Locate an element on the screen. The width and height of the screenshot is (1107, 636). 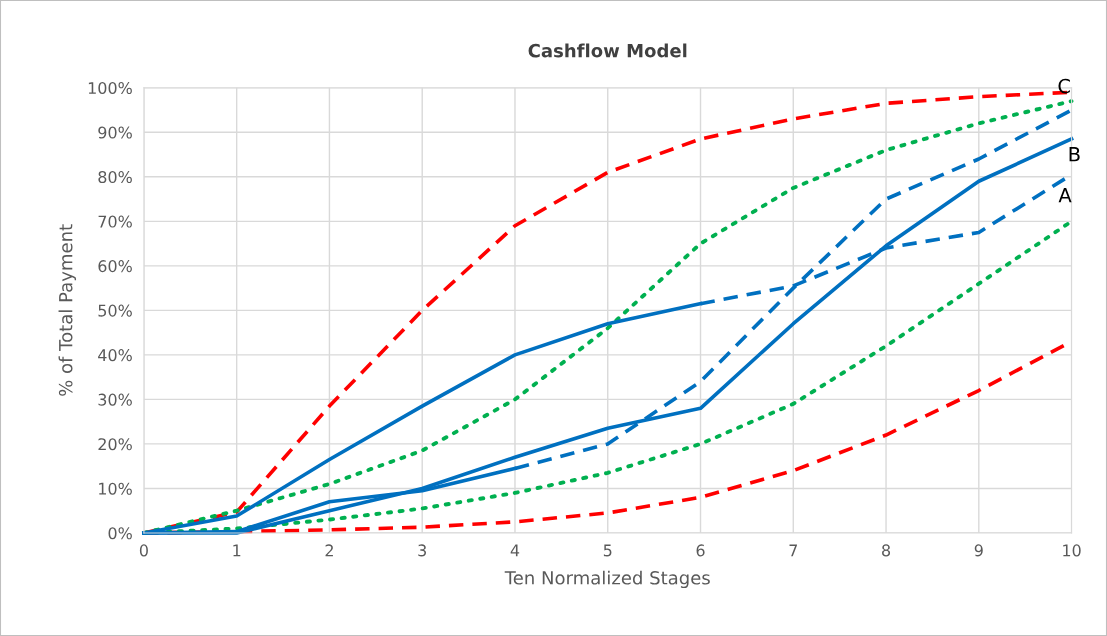
y-tick-label: 30% is located at coordinates (115, 399).